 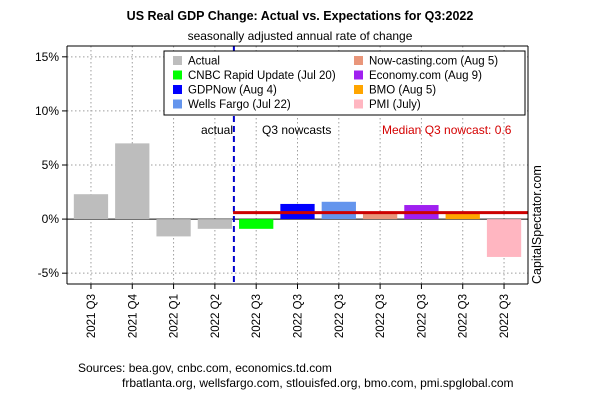 I want to click on legend-label: GDPNow (Aug 4), so click(x=232, y=91).